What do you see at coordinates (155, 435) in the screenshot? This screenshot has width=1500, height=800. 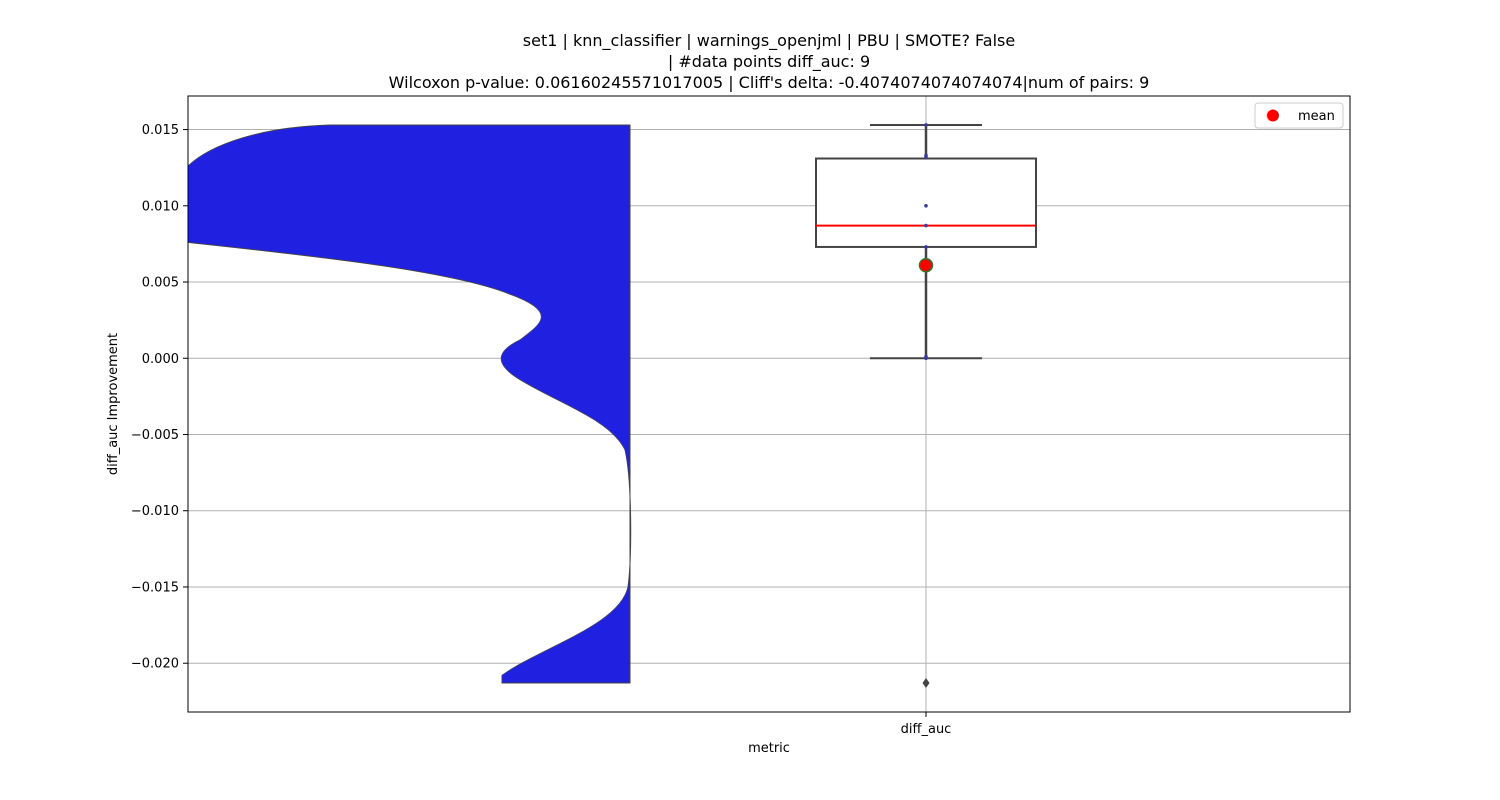 I see `y-tick-label: −0.005` at bounding box center [155, 435].